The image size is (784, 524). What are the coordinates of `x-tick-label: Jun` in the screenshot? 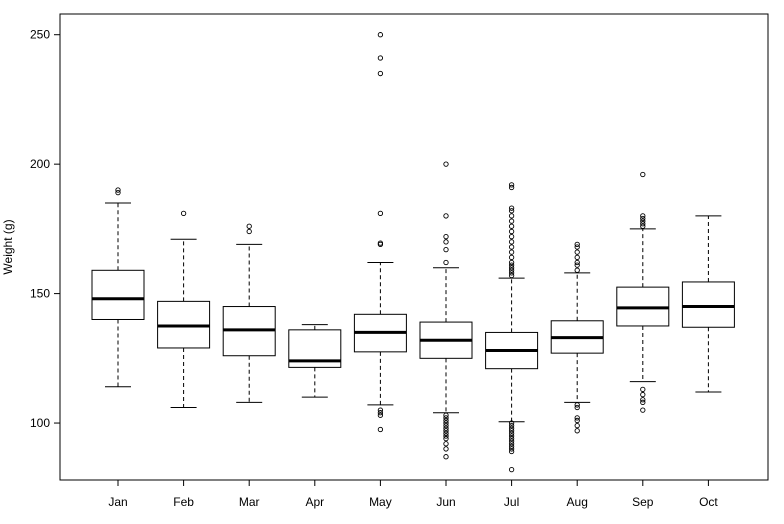 It's located at (445, 502).